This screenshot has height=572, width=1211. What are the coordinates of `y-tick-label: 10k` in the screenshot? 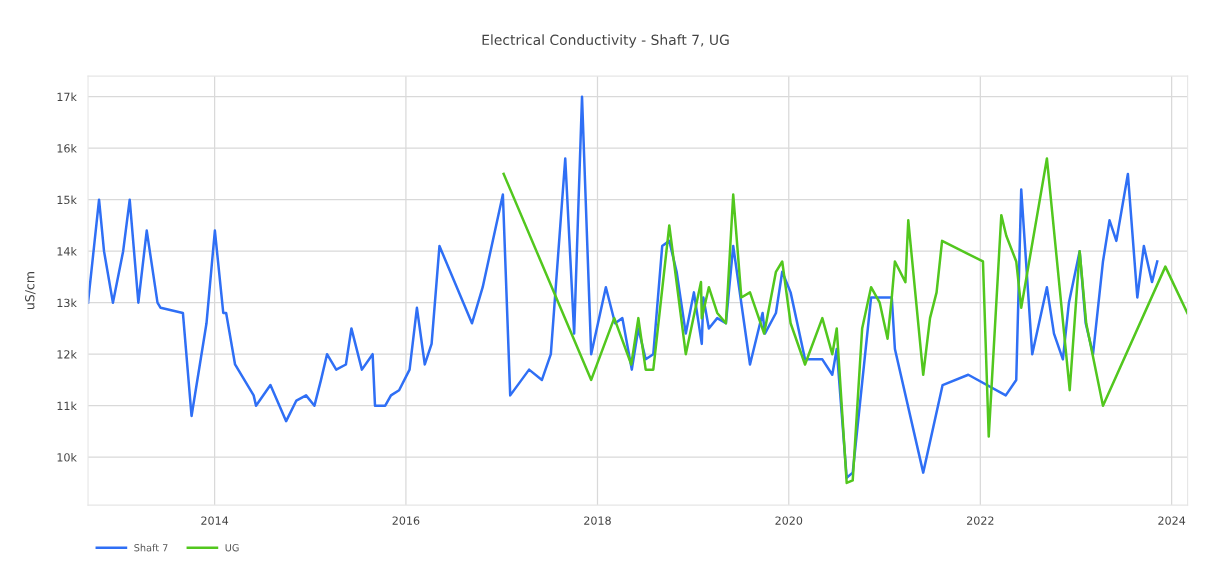 It's located at (67, 457).